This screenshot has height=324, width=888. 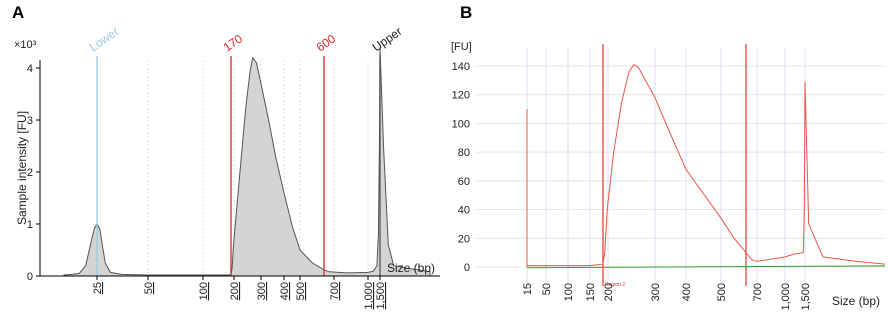 What do you see at coordinates (464, 182) in the screenshot?
I see `panel-b-y-tick-label: 60` at bounding box center [464, 182].